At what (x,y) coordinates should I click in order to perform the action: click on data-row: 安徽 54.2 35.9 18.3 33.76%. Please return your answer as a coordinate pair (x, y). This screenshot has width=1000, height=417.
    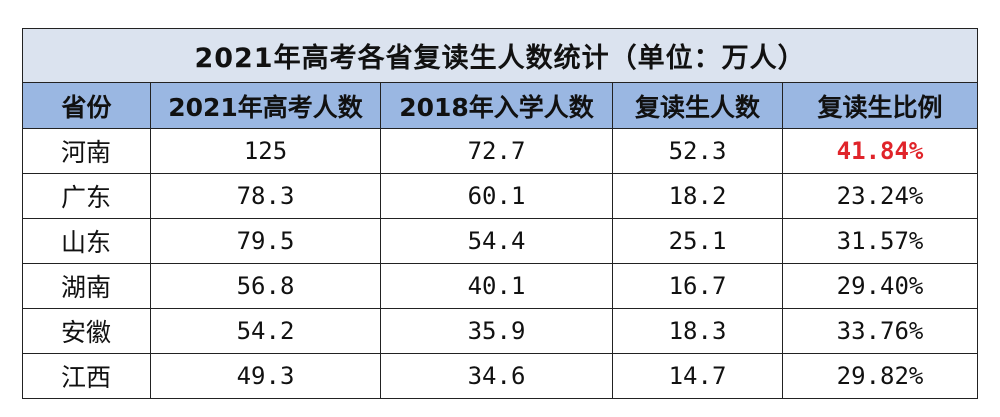
    Looking at the image, I should click on (500, 331).